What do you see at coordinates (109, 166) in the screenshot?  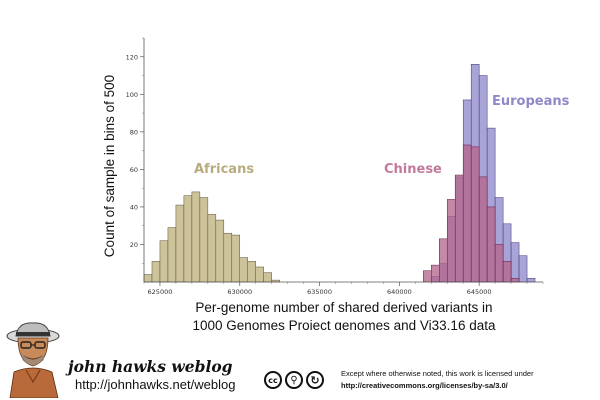 I see `y-axis-title: Count of sample in bins of 500` at bounding box center [109, 166].